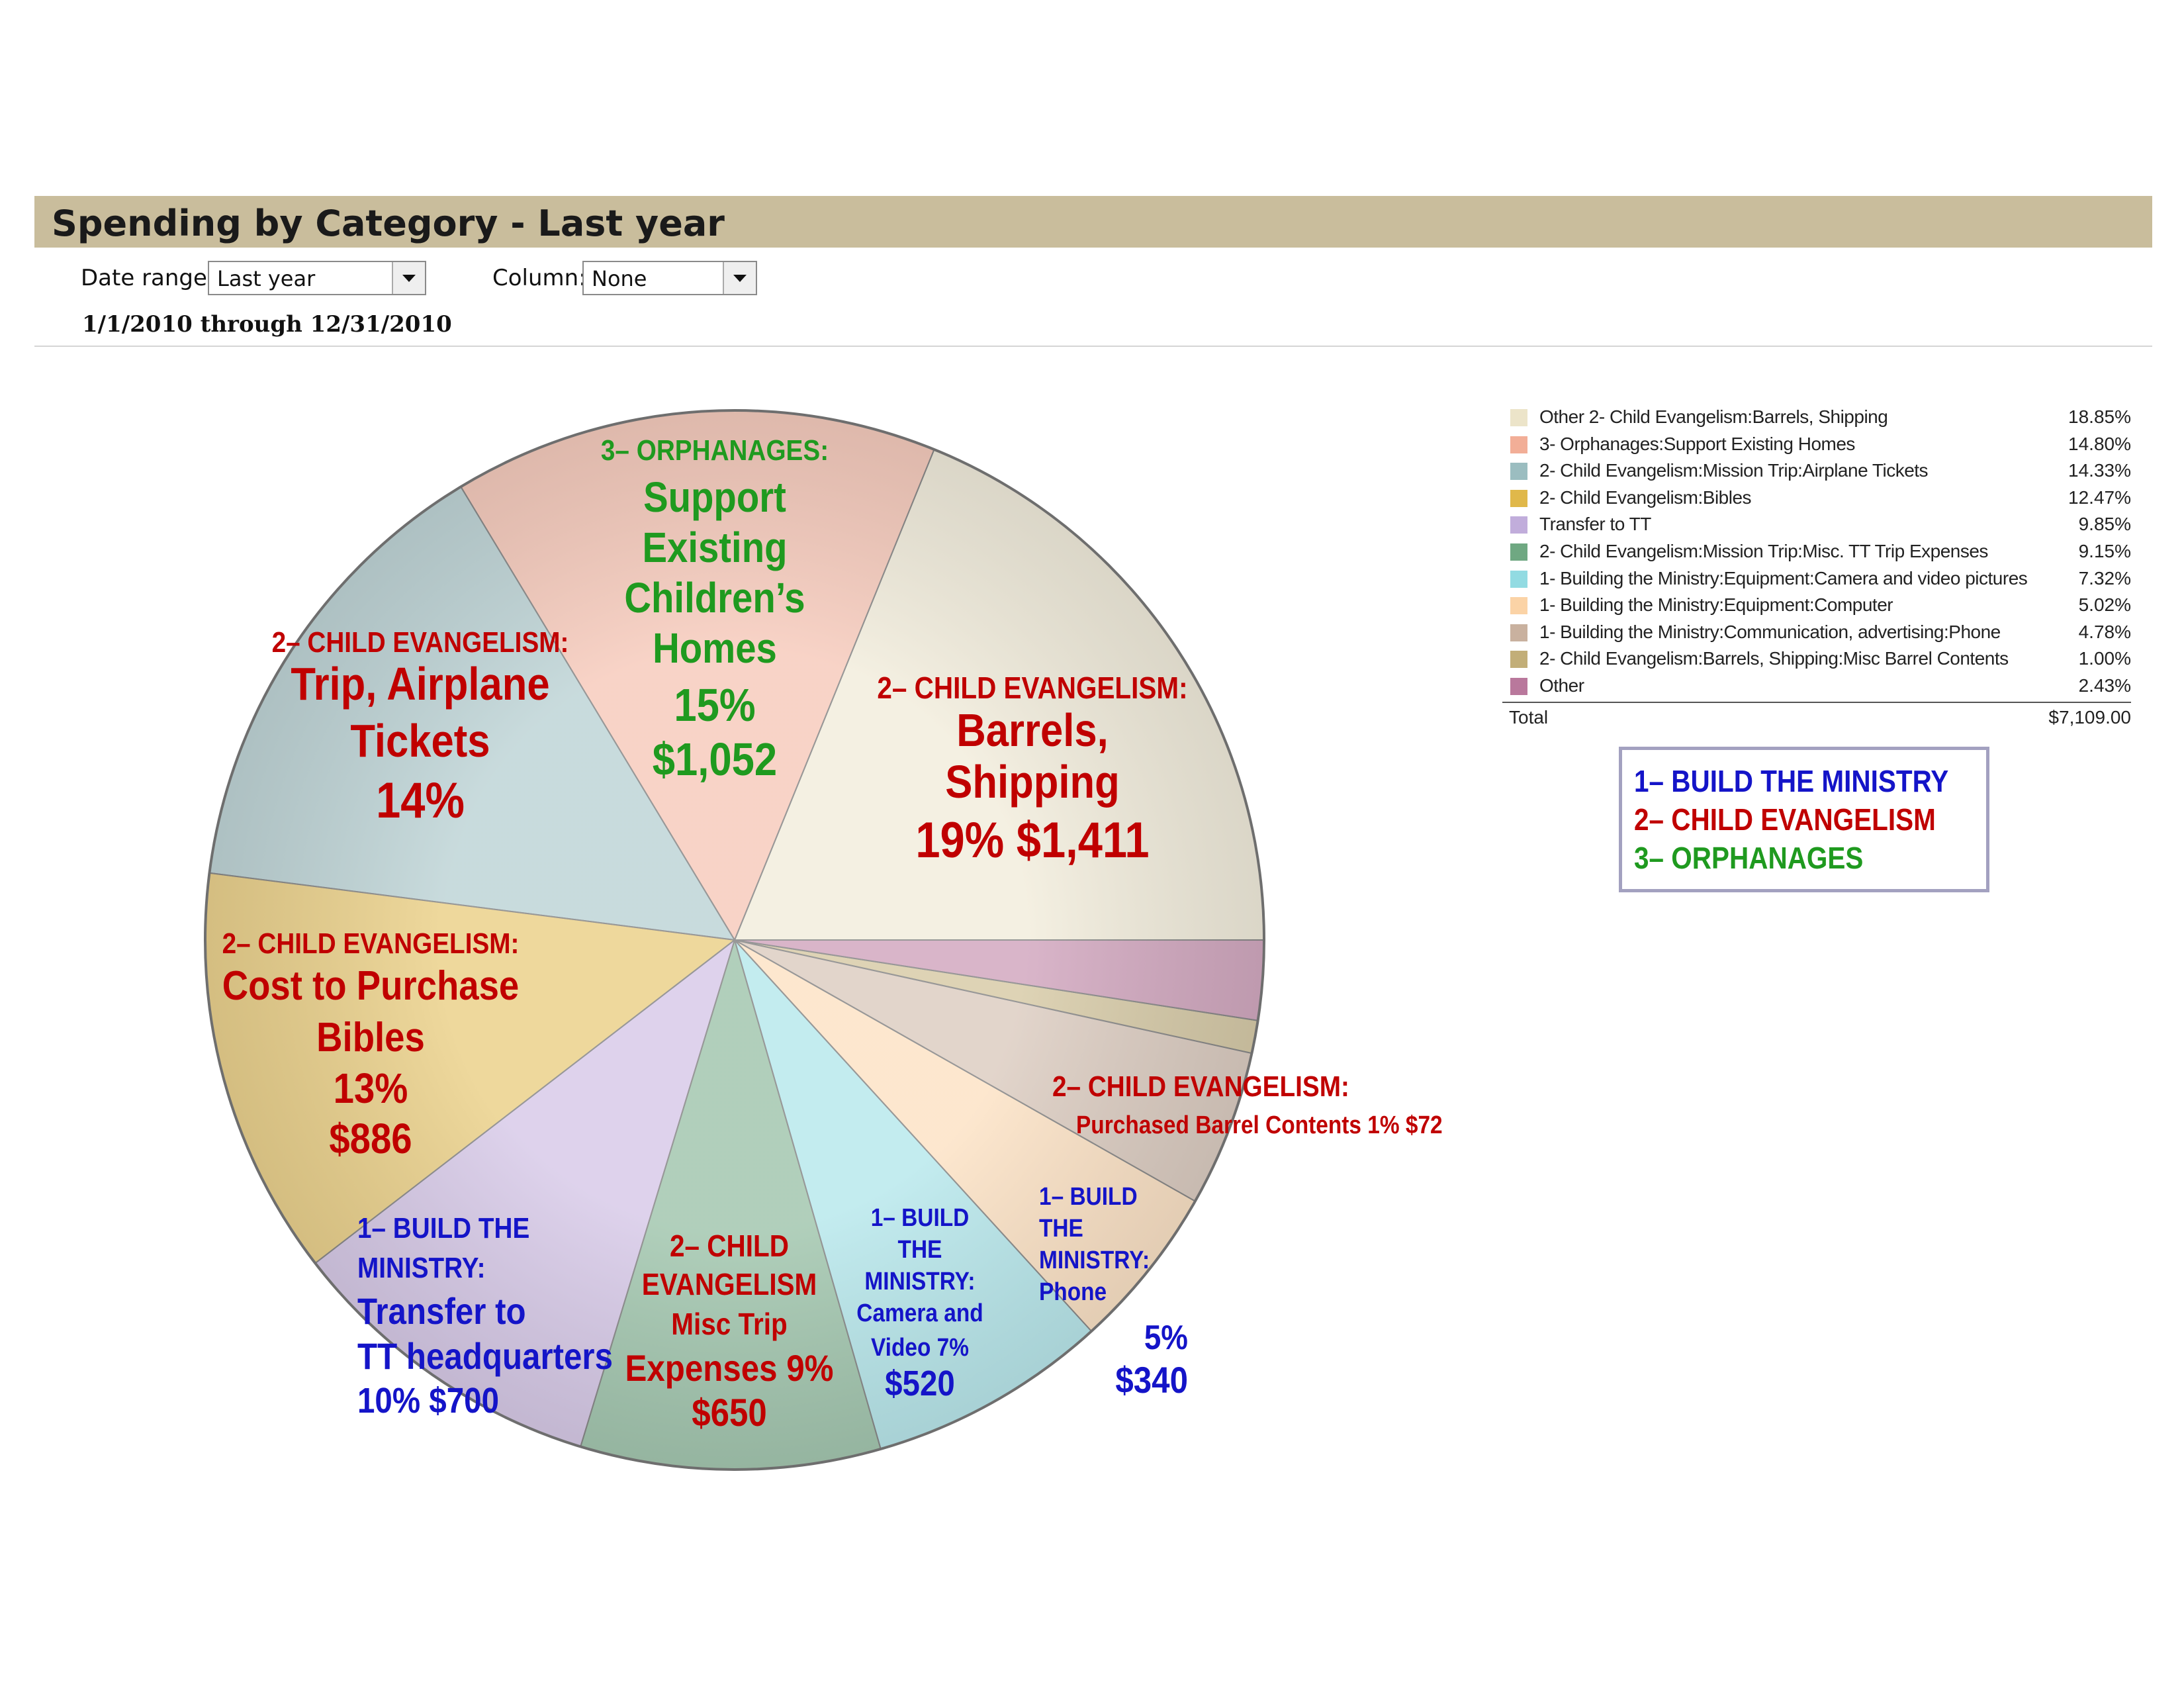  What do you see at coordinates (920, 1313) in the screenshot?
I see `slice-label: Camera and` at bounding box center [920, 1313].